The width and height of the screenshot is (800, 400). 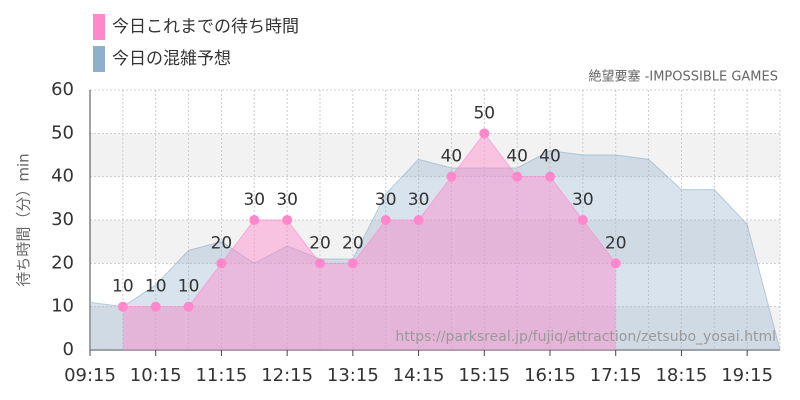 I want to click on y-axis-label: 待ち時間（分）min, so click(x=24, y=219).